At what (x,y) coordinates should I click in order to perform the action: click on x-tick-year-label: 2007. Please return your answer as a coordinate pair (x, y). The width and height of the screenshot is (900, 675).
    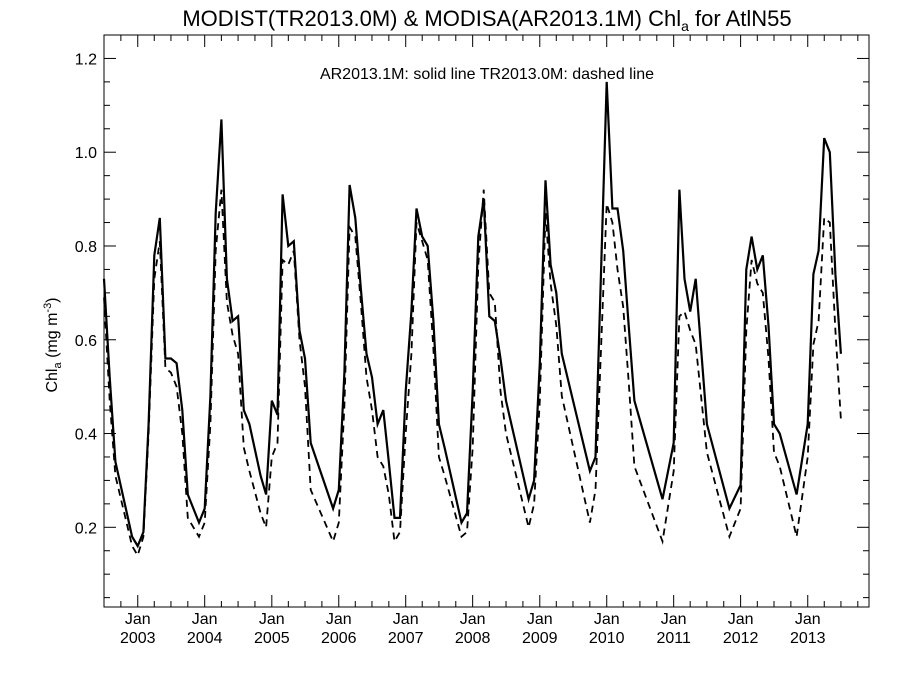
    Looking at the image, I should click on (406, 638).